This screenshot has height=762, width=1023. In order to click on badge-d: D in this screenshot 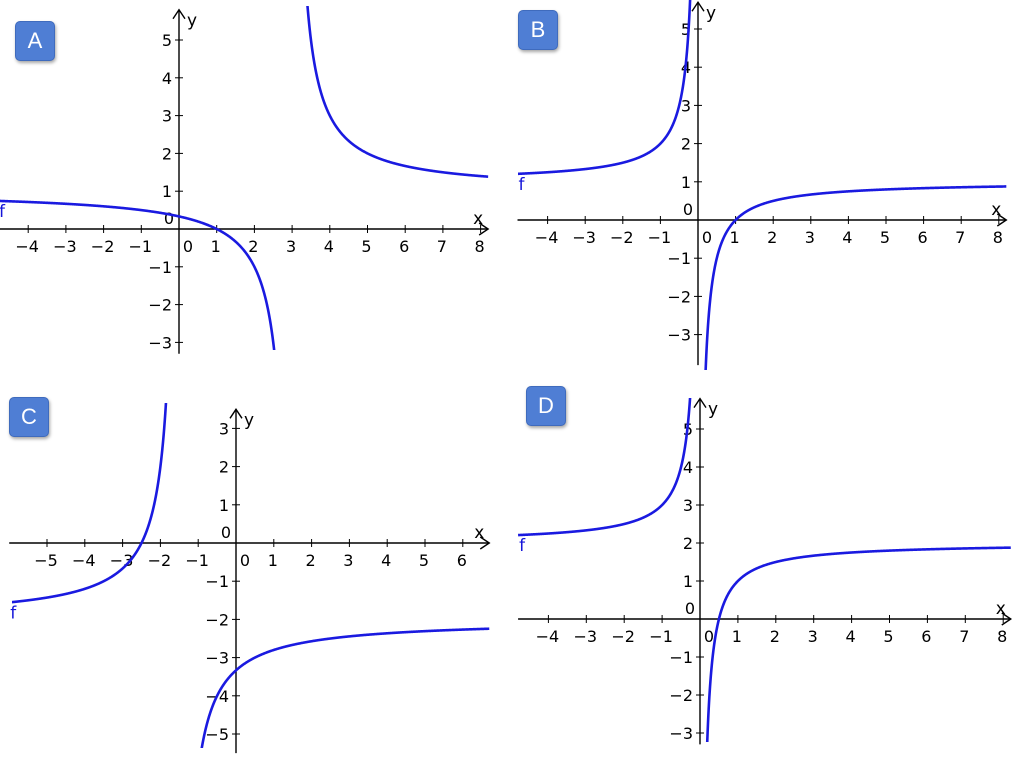, I will do `click(546, 406)`.